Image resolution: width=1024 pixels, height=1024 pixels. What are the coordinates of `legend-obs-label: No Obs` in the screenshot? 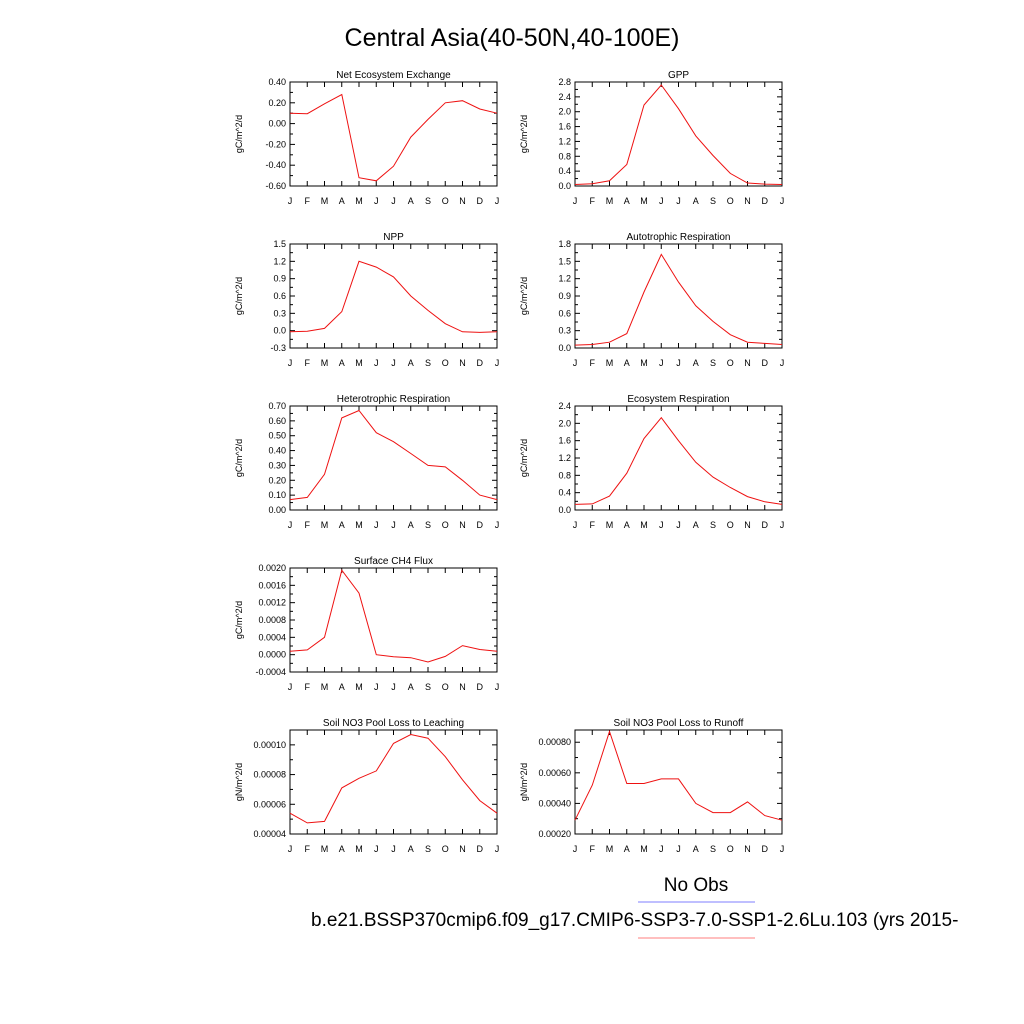 It's located at (696, 885).